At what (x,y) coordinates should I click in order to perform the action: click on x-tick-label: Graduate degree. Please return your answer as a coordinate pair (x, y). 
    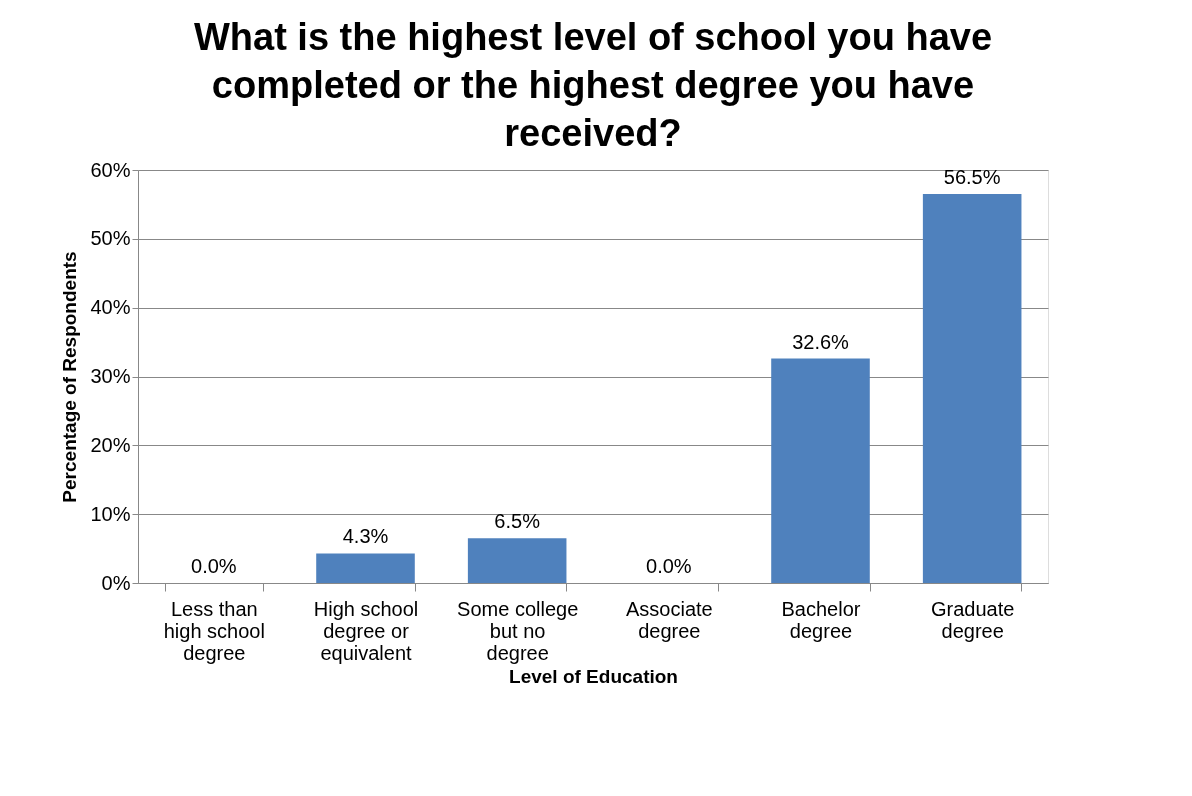
    Looking at the image, I should click on (972, 619).